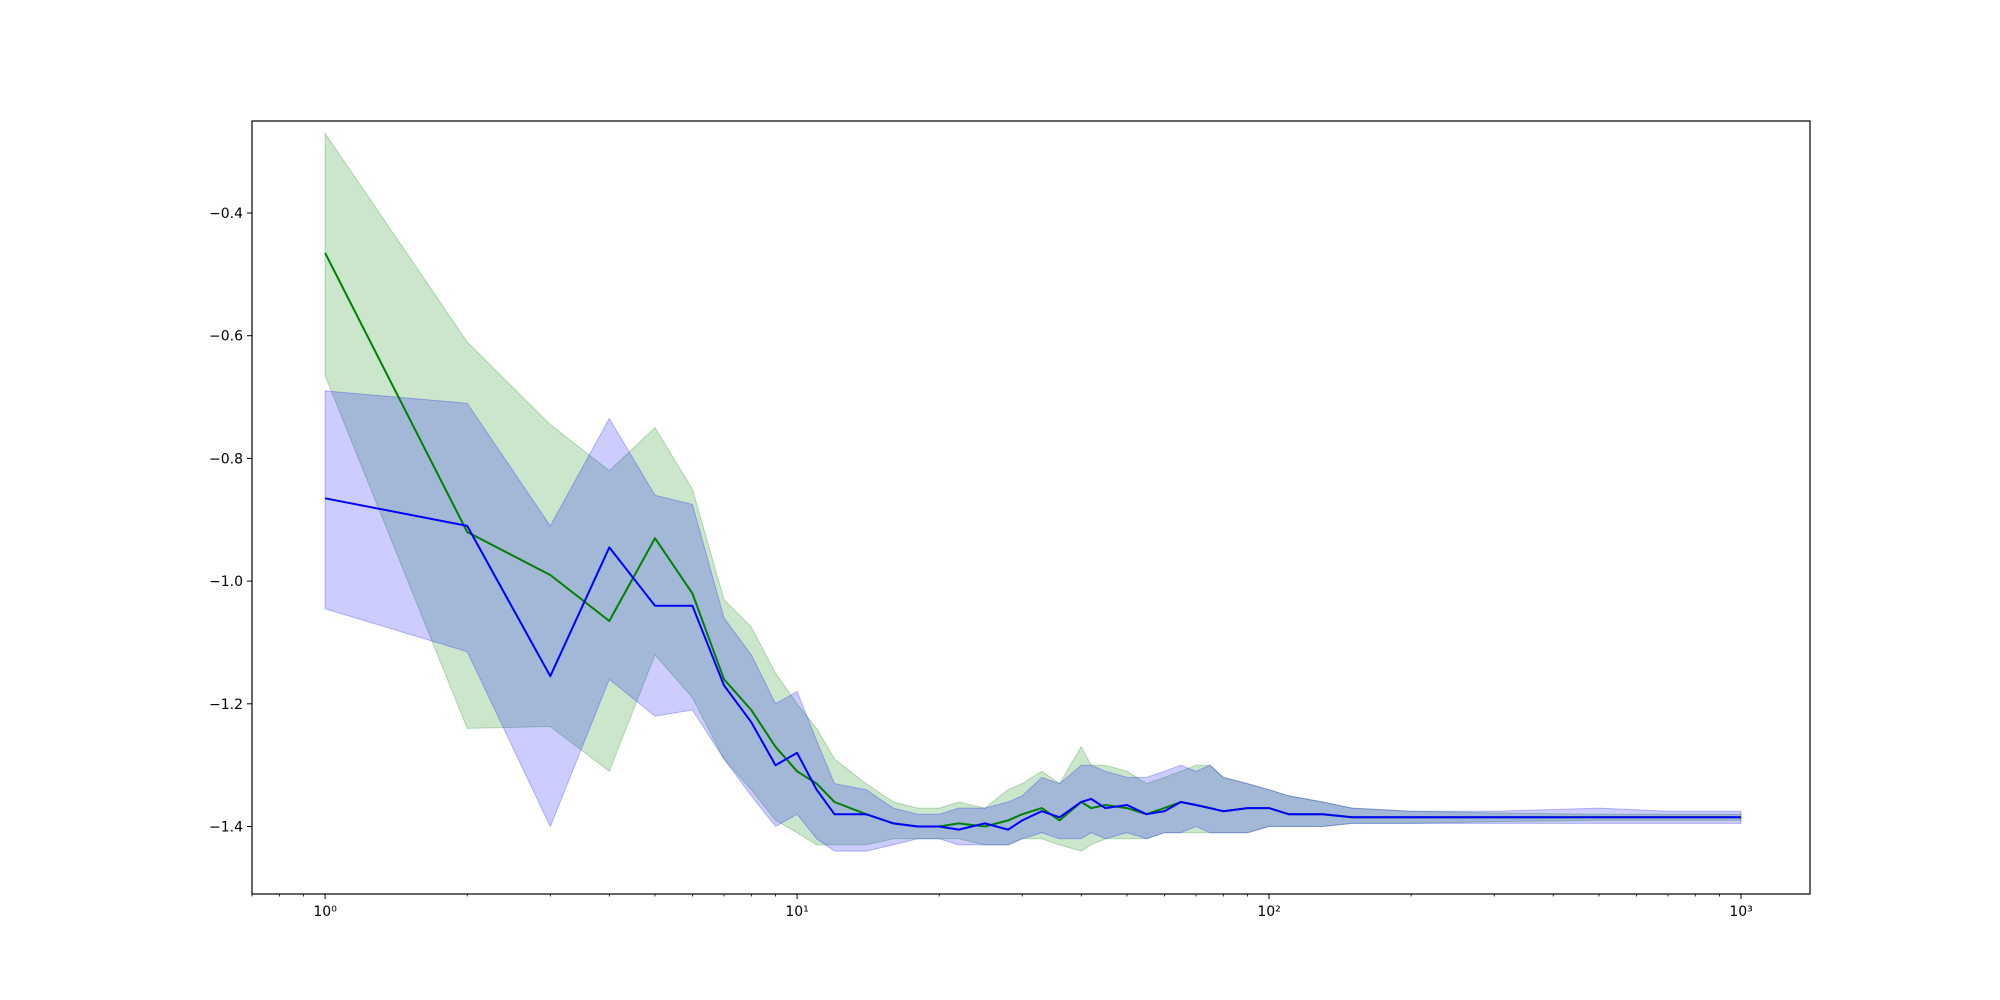  What do you see at coordinates (226, 828) in the screenshot?
I see `y-tick-label: −1.4` at bounding box center [226, 828].